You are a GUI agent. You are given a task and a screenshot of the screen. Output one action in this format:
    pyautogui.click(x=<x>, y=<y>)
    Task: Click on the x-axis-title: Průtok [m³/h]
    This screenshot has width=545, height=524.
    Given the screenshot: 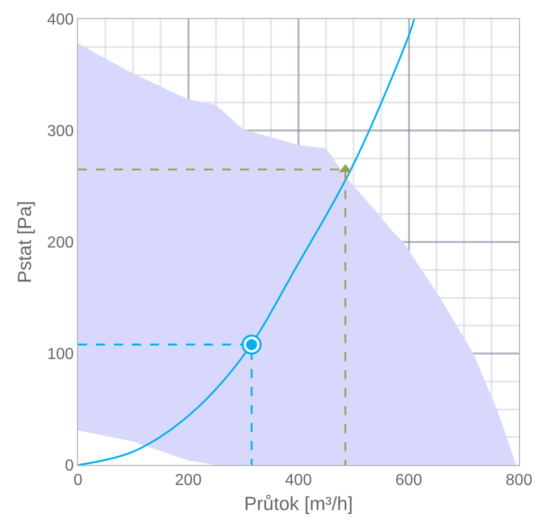 What is the action you would take?
    pyautogui.click(x=298, y=504)
    